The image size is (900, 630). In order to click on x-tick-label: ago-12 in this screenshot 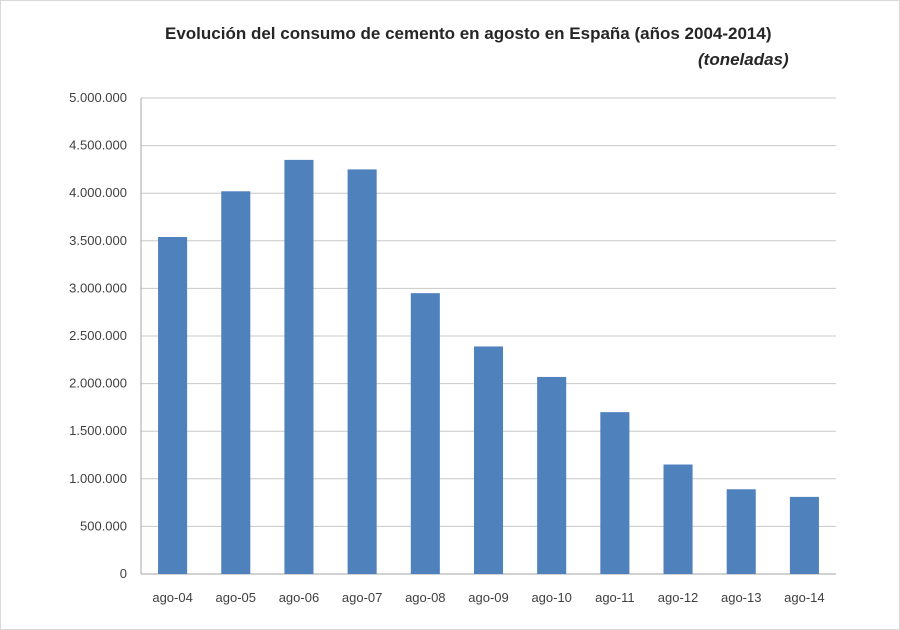, I will do `click(678, 597)`.